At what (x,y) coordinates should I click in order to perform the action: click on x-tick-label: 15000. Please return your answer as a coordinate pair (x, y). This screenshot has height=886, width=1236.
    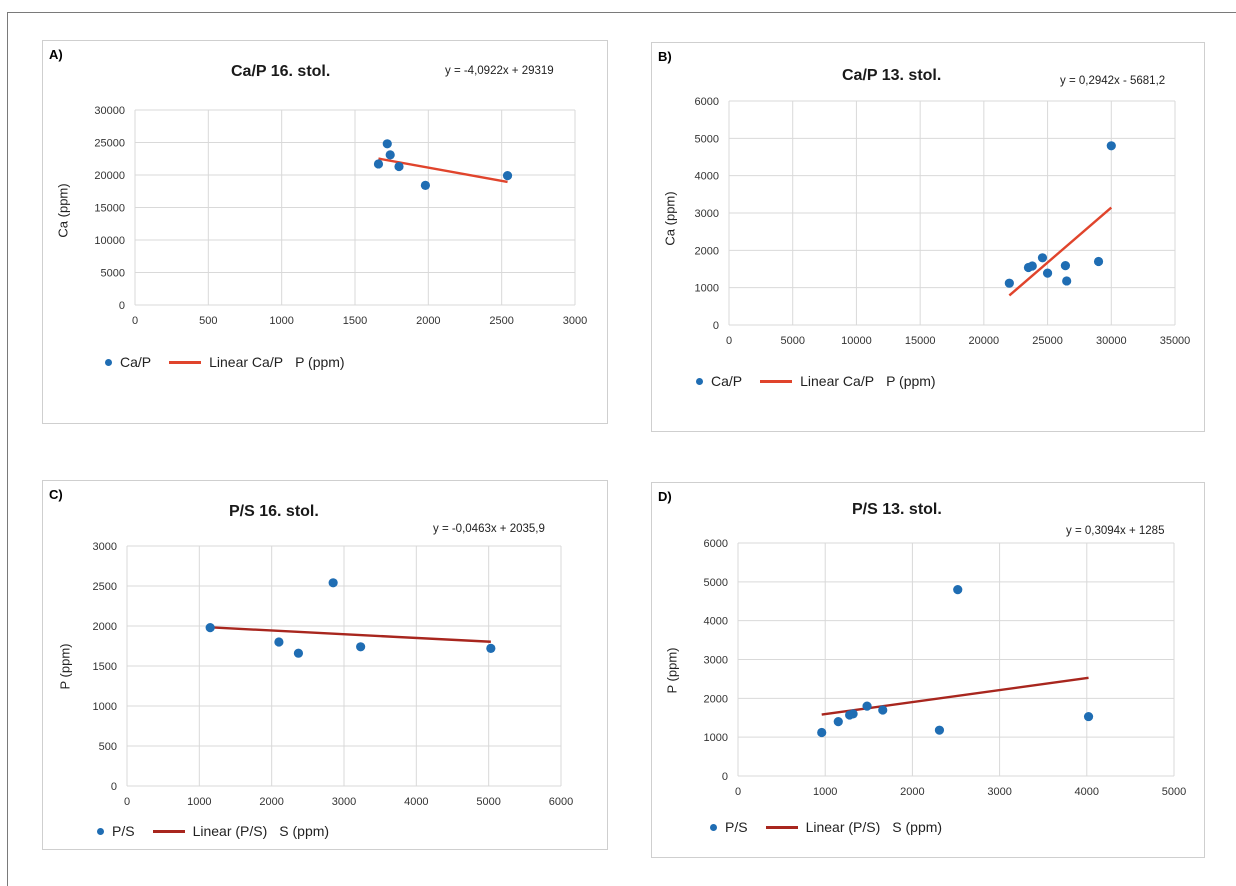
    Looking at the image, I should click on (920, 341).